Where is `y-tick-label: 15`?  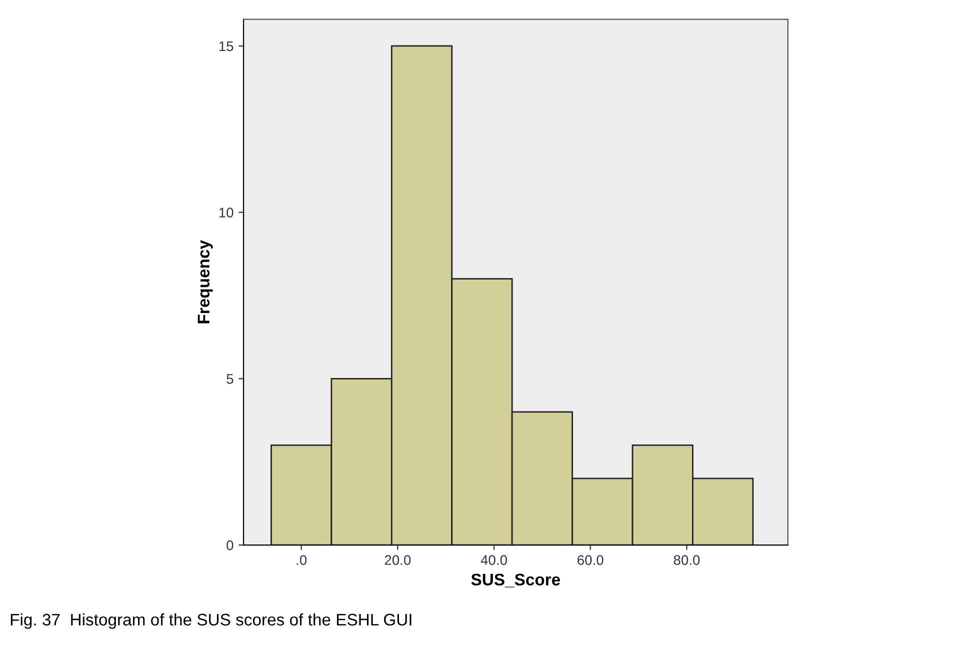 y-tick-label: 15 is located at coordinates (226, 46).